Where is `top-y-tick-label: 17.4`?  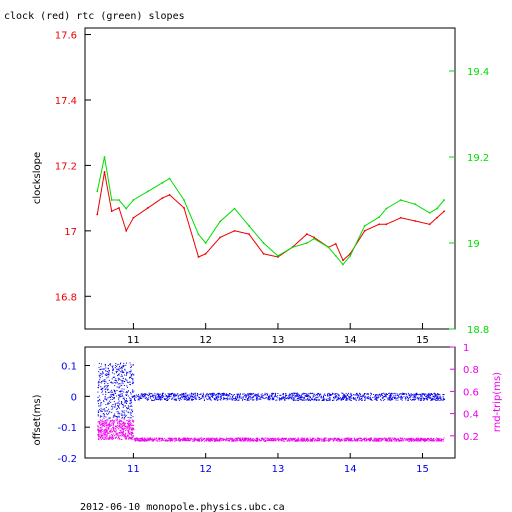 top-y-tick-label: 17.4 is located at coordinates (66, 101).